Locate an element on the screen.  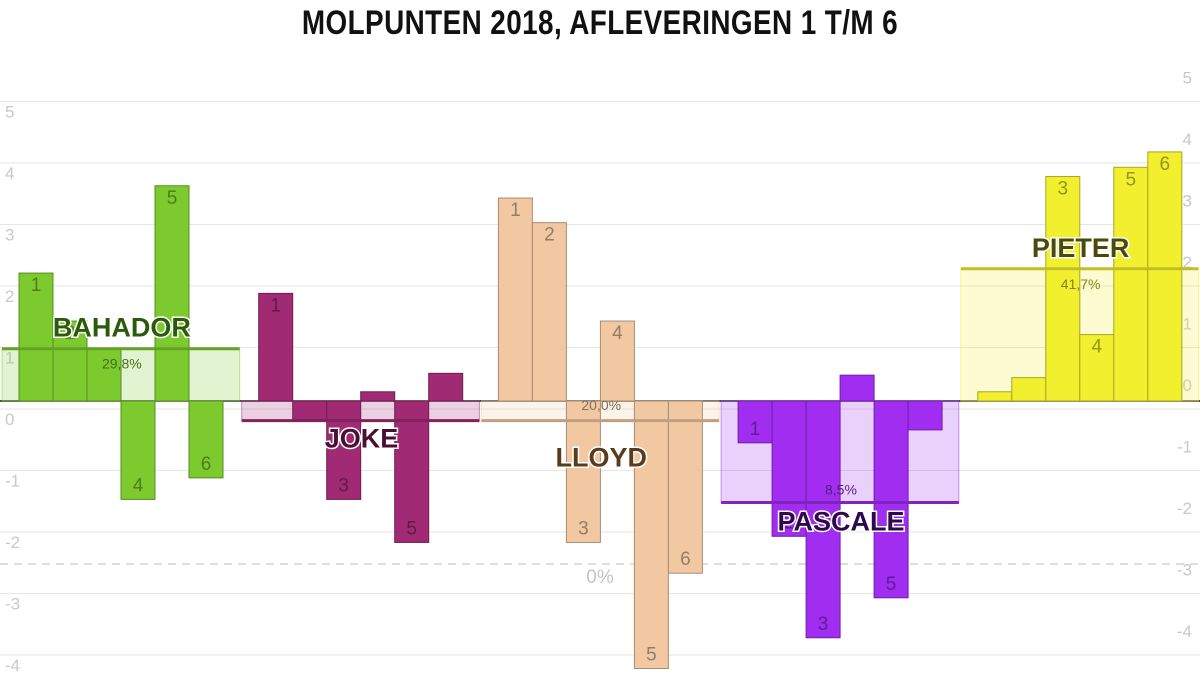
left-tick-label: -2 is located at coordinates (12, 542).